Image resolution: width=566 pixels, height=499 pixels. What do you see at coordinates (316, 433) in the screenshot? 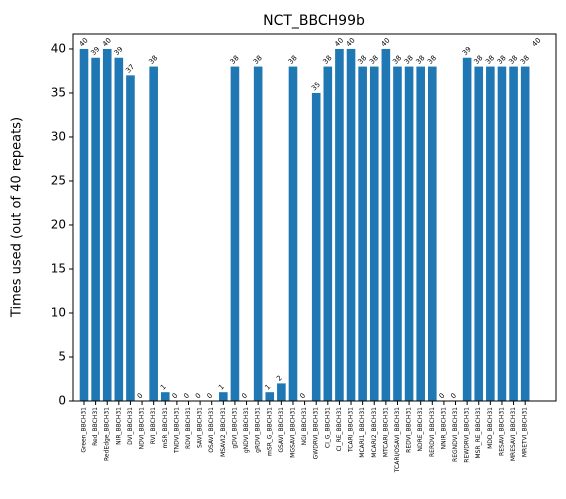
I see `x-tick-label: GWDRVI_BBCH31` at bounding box center [316, 433].